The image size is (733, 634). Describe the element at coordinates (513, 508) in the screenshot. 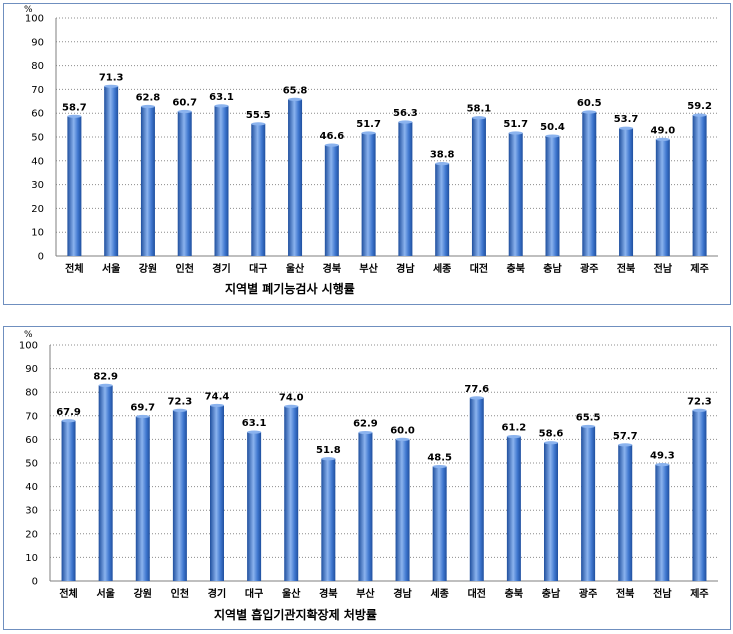

I see `bar-충북` at that location.